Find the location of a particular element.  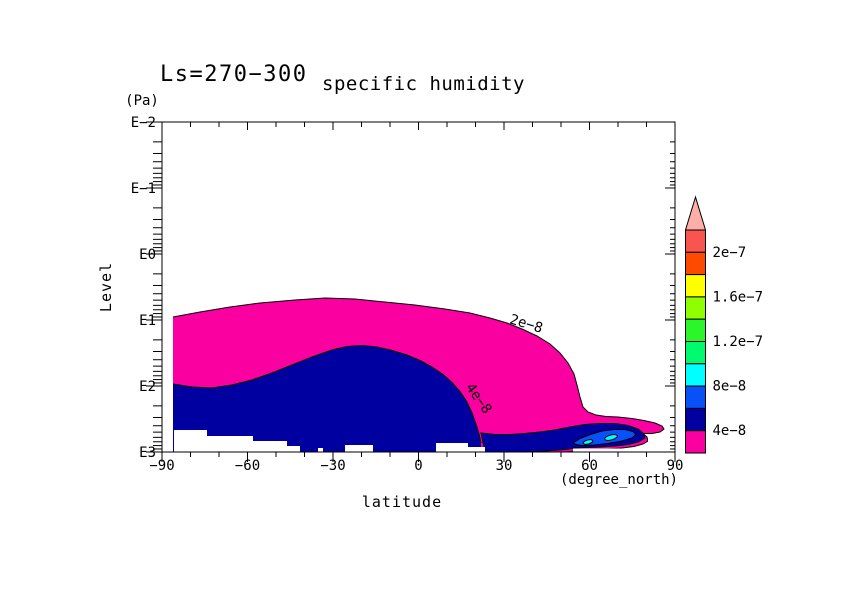

x-tick-labels: −90 −60 −30 0 30 60 90 is located at coordinates (416, 466).